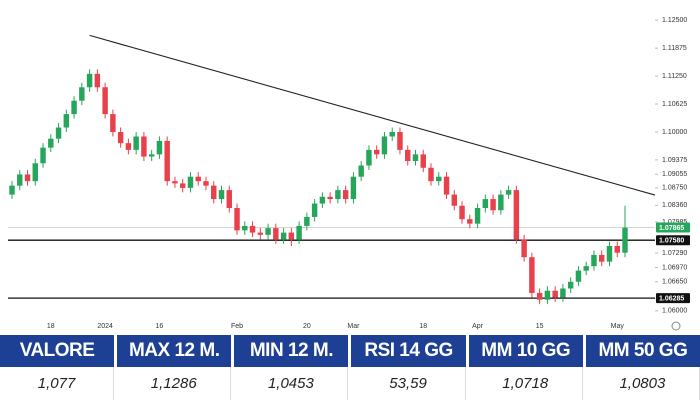 This screenshot has height=400, width=700. What do you see at coordinates (160, 326) in the screenshot?
I see `x-tick-label: 16` at bounding box center [160, 326].